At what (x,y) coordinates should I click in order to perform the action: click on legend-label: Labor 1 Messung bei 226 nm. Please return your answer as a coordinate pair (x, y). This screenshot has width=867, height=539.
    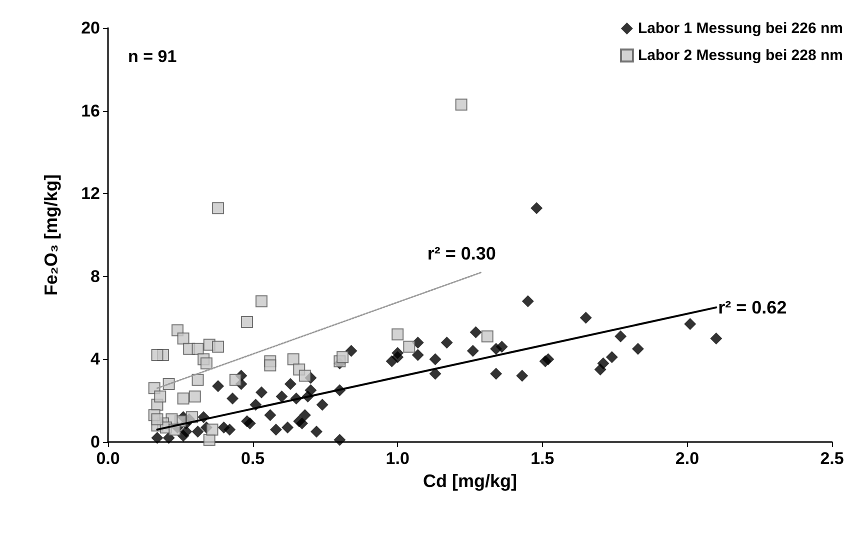
    Looking at the image, I should click on (741, 28).